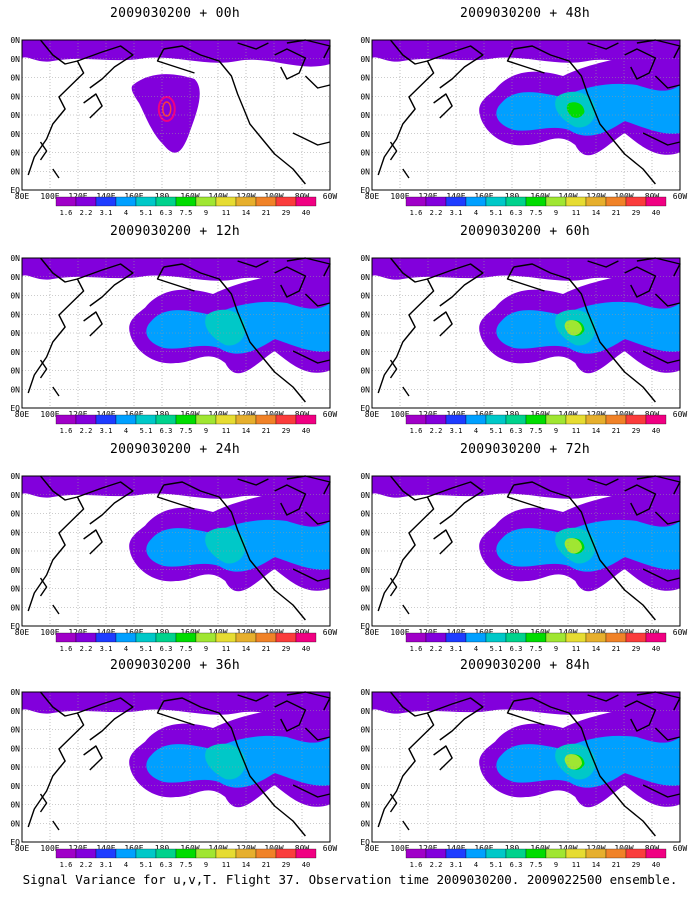 Image resolution: width=700 pixels, height=900 pixels. I want to click on lat-tick-label: 10N, so click(15, 607).